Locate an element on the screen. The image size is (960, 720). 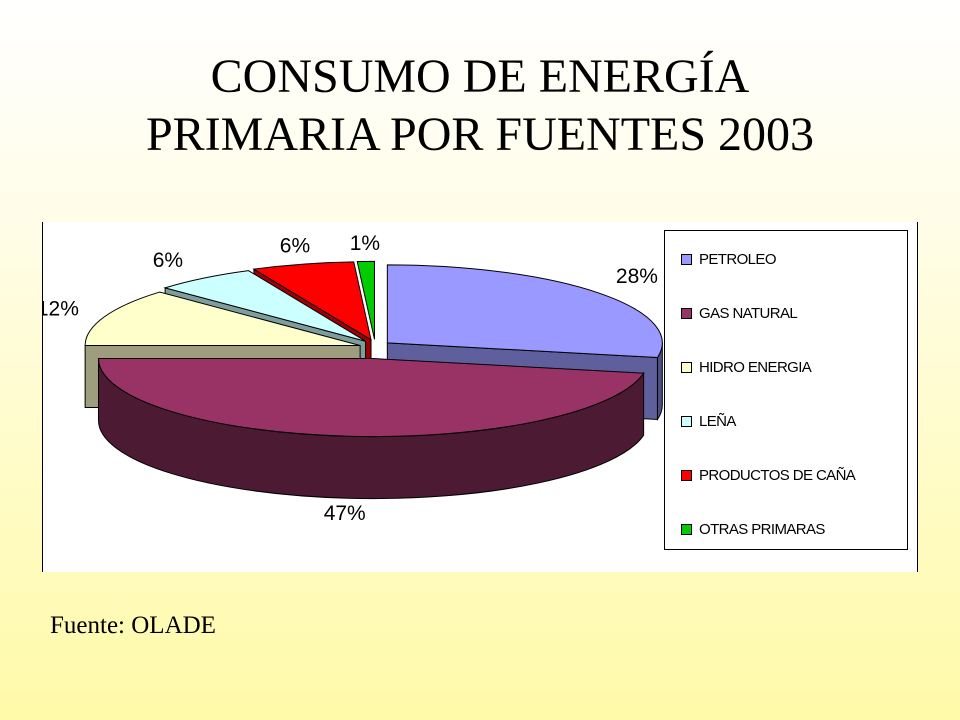
legend-label: PETROLEO is located at coordinates (737, 259).